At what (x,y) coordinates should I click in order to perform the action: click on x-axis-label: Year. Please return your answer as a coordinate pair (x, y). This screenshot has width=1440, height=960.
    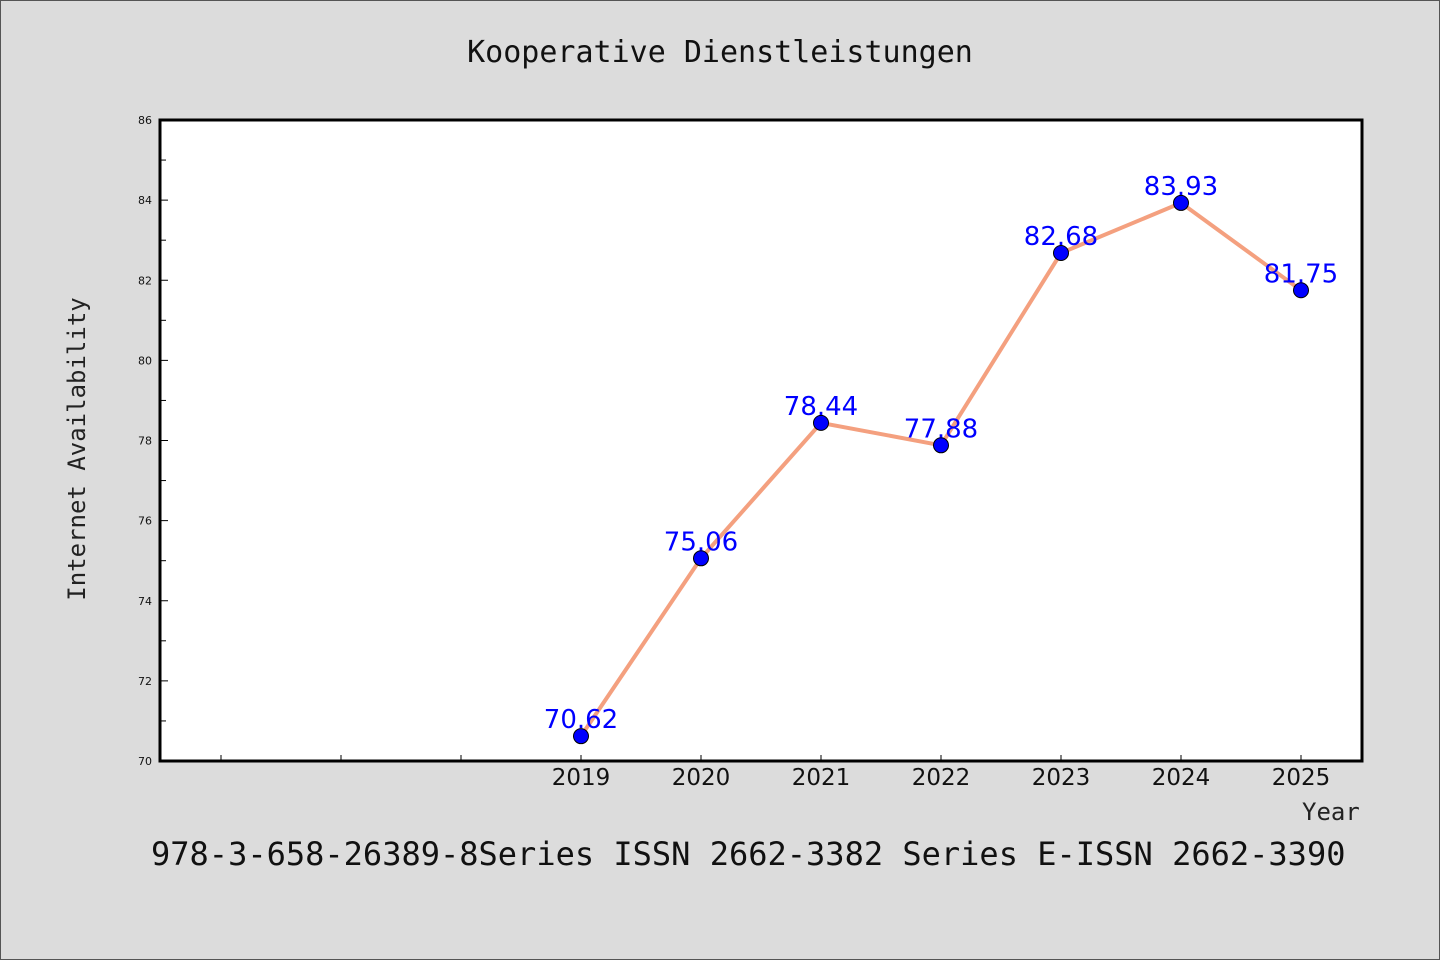
    Looking at the image, I should click on (1331, 812).